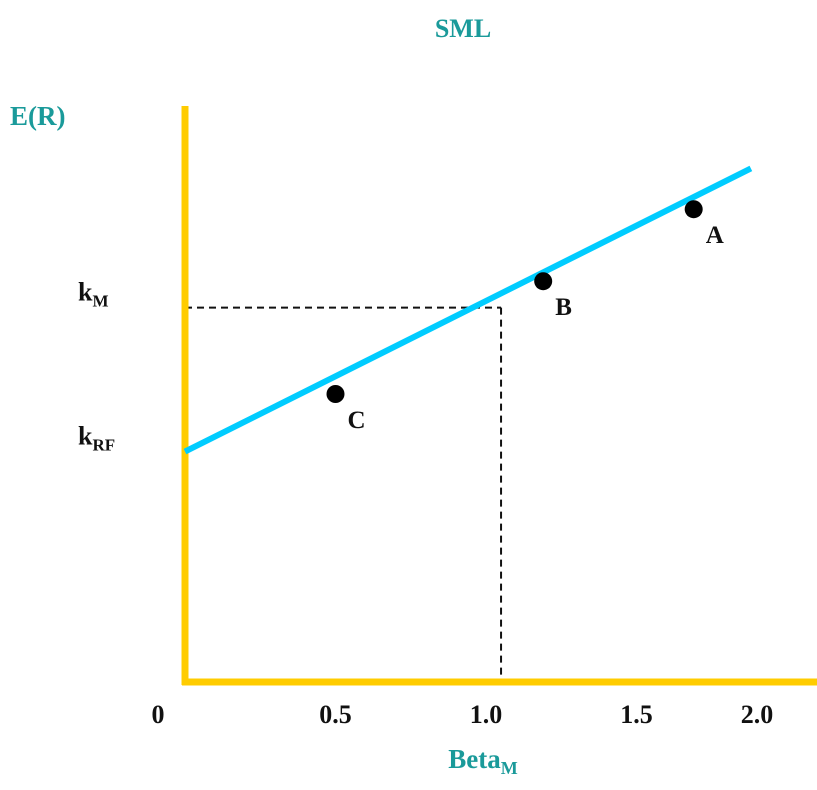  Describe the element at coordinates (715, 235) in the screenshot. I see `point-label-a: A` at that location.